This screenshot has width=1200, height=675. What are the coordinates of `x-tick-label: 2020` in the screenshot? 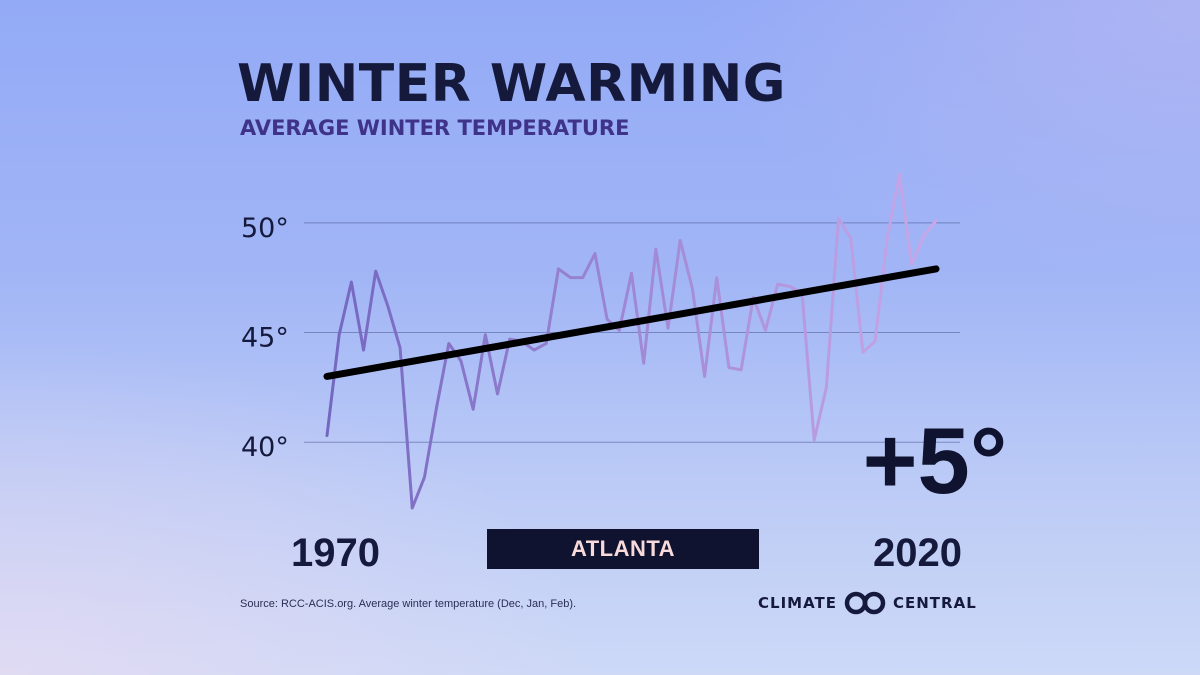 It's located at (917, 553).